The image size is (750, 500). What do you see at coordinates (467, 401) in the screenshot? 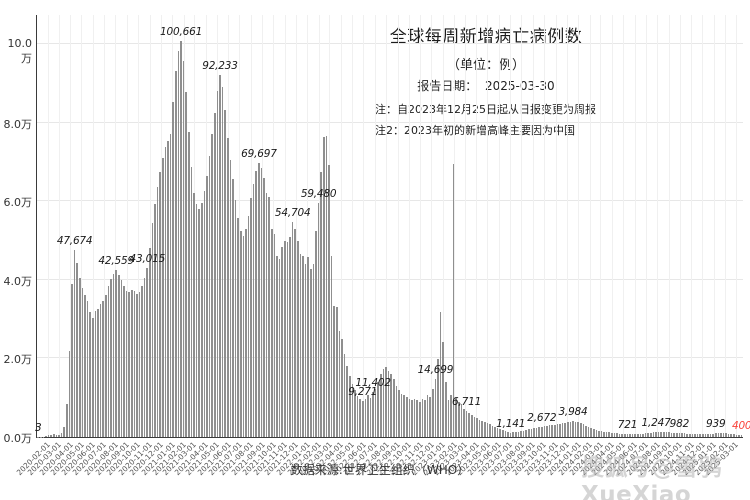
I see `data-label: 6,711` at bounding box center [467, 401].